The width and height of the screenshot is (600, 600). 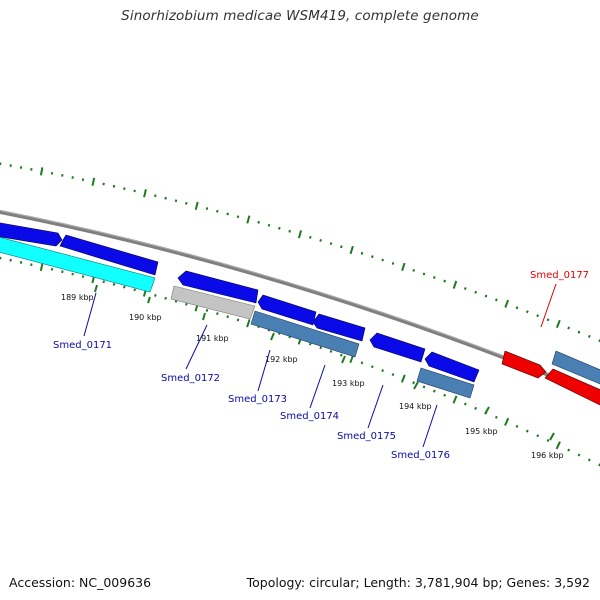 What do you see at coordinates (559, 275) in the screenshot?
I see `gene-label-smed-0177: Smed_0177` at bounding box center [559, 275].